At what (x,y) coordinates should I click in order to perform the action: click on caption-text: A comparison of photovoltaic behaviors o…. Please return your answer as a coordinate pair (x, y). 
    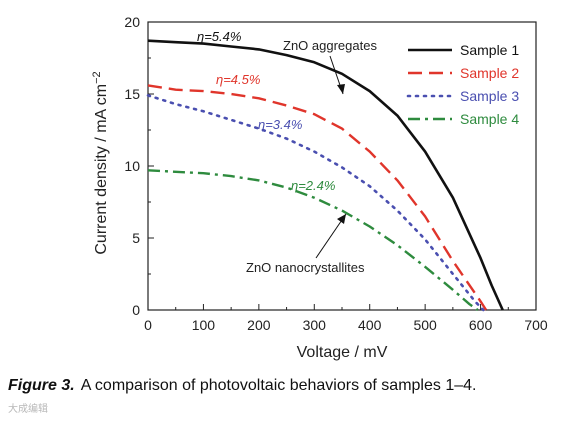
    Looking at the image, I should click on (278, 385).